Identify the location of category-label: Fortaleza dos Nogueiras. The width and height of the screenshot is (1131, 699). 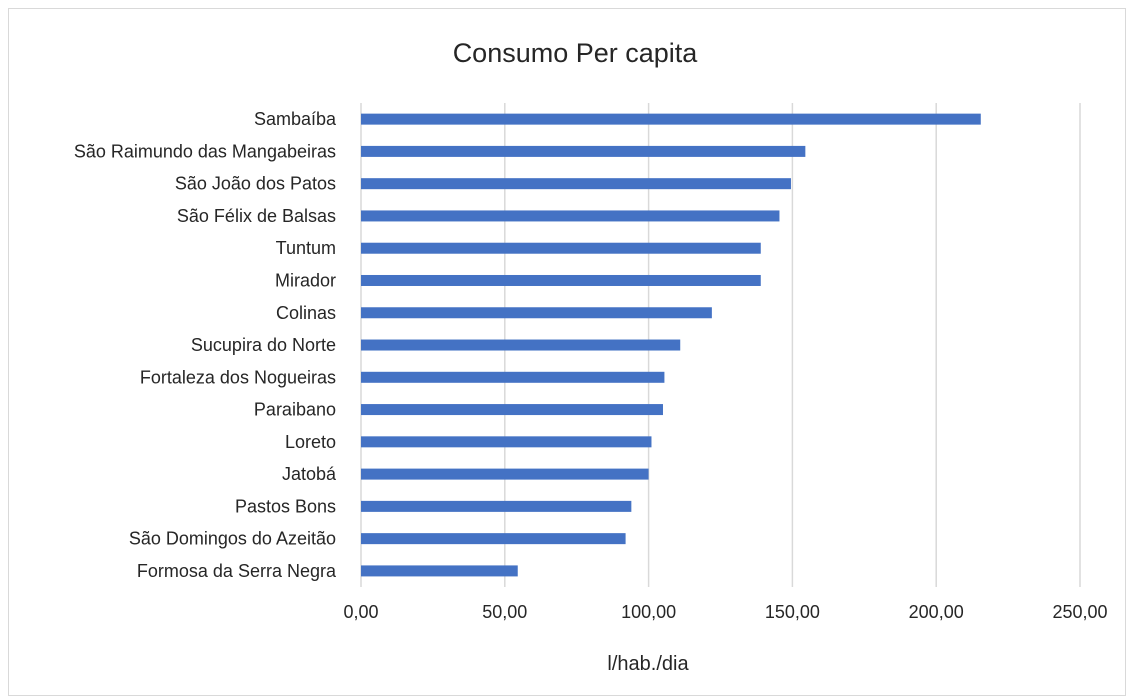
(238, 377).